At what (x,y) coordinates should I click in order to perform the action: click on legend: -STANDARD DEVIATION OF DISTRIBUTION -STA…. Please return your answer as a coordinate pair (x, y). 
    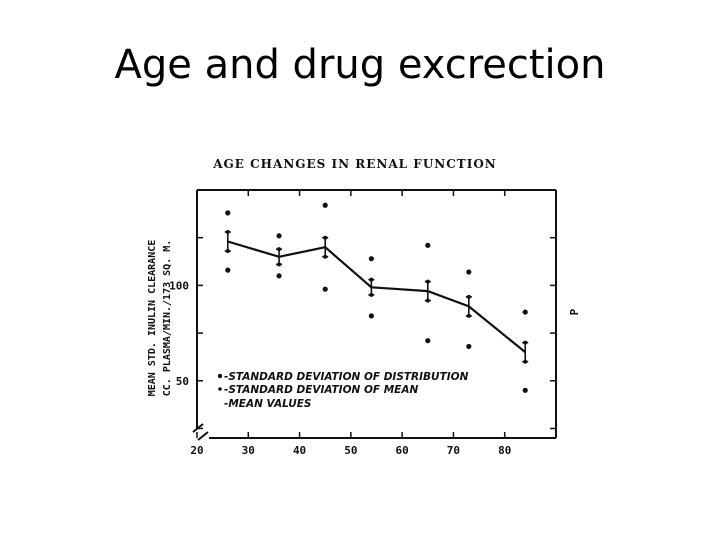
    Looking at the image, I should click on (343, 390).